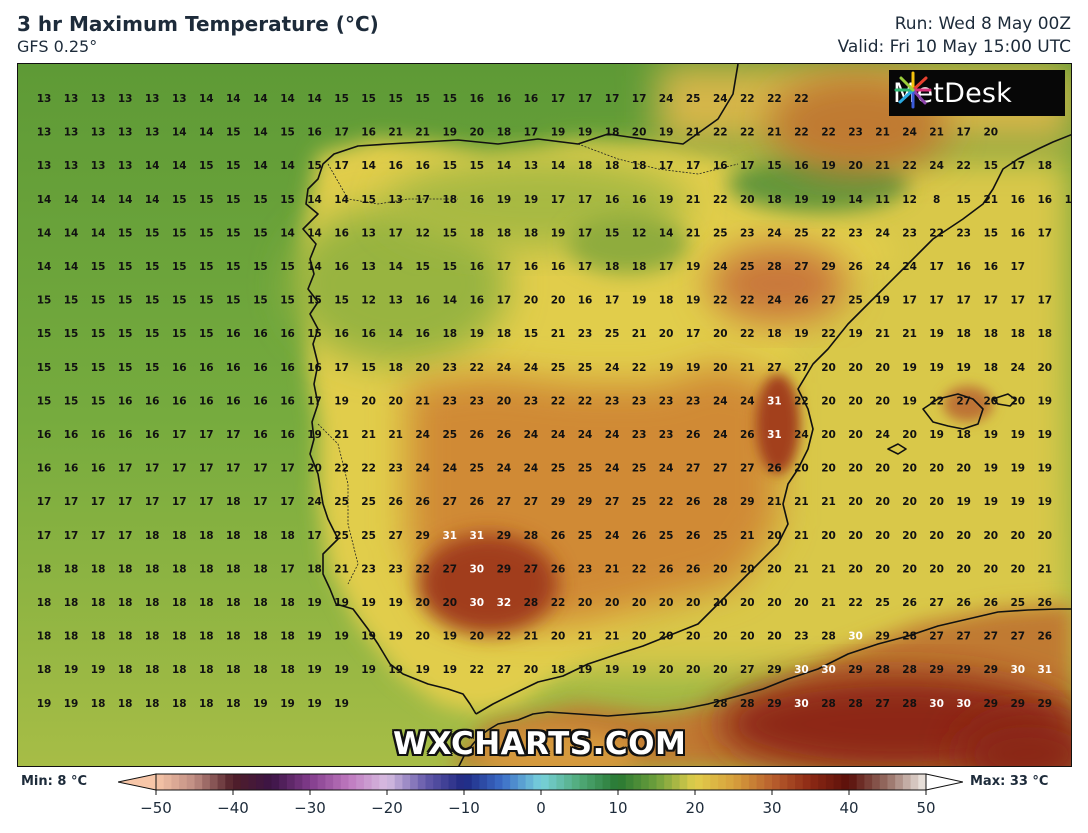 This screenshot has width=1088, height=833. Describe the element at coordinates (977, 93) in the screenshot. I see `metdesk-logo: MetDesk` at that location.